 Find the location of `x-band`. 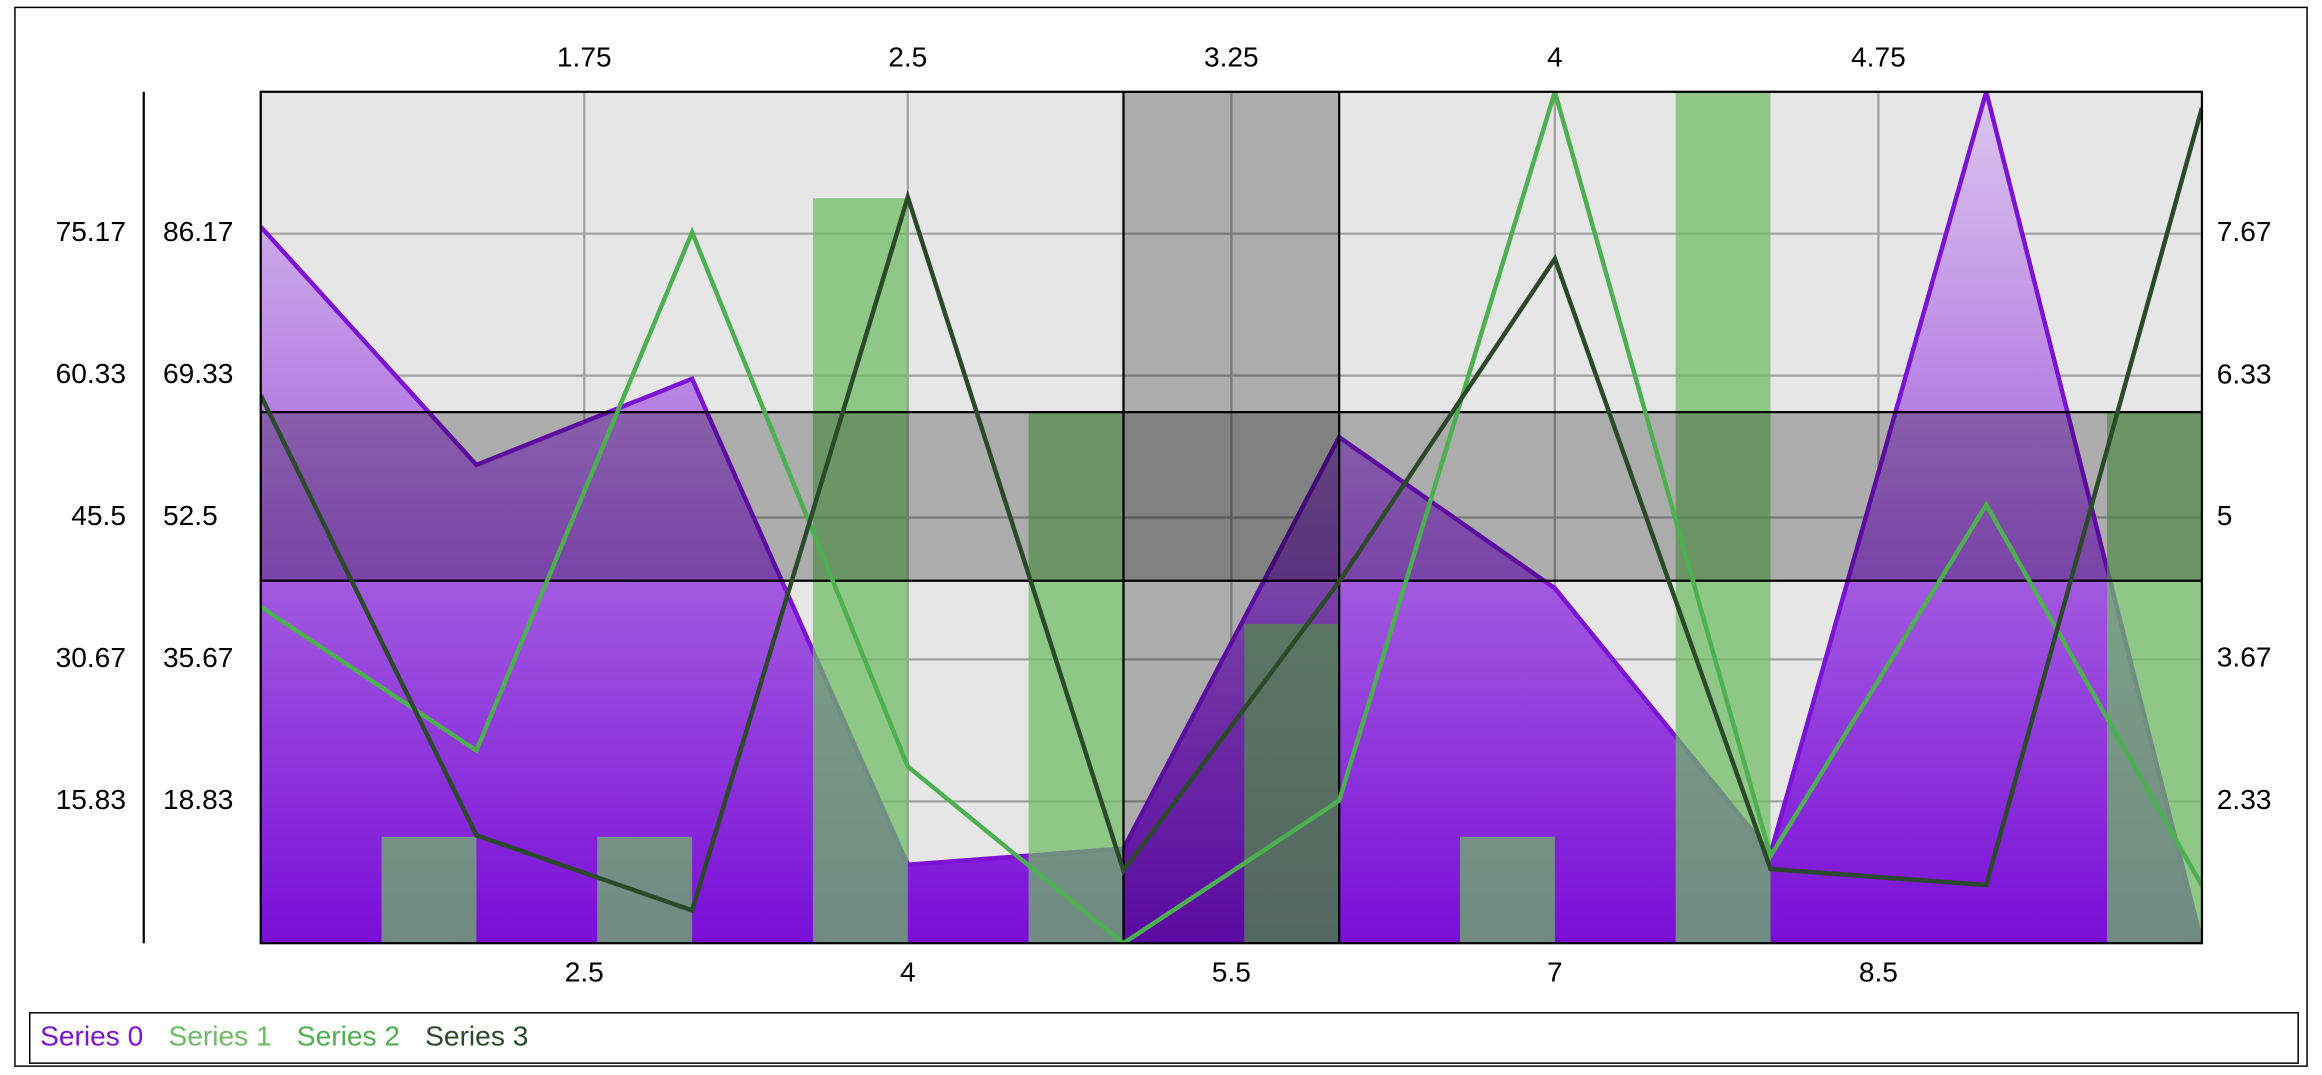

x-band is located at coordinates (1231, 517).